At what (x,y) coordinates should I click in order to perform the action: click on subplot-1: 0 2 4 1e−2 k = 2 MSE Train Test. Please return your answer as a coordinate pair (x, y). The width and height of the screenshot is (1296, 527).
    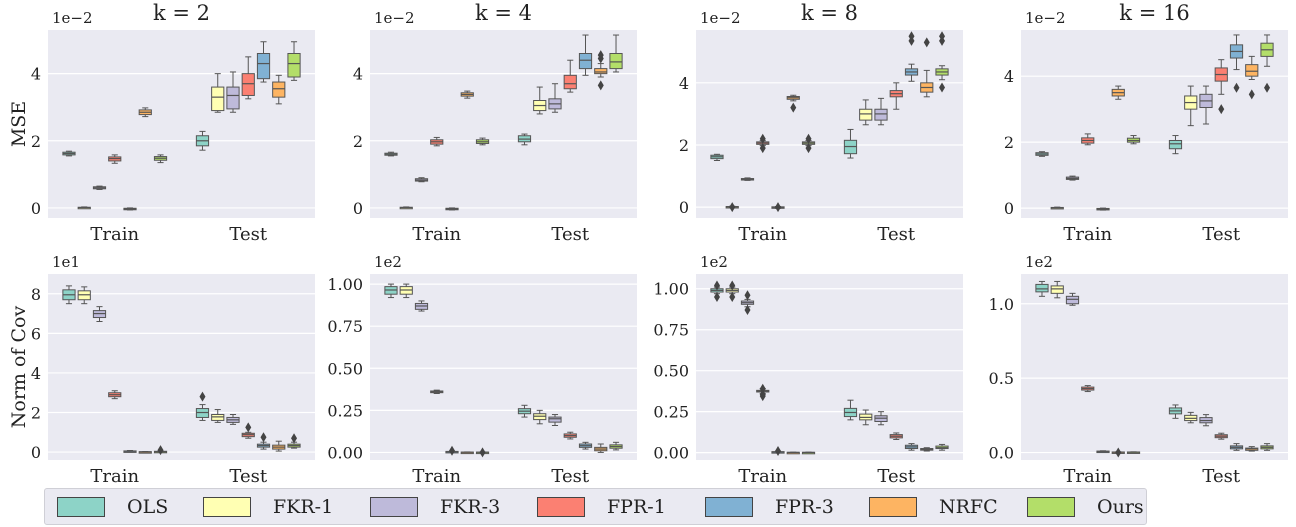
    Looking at the image, I should click on (161, 123).